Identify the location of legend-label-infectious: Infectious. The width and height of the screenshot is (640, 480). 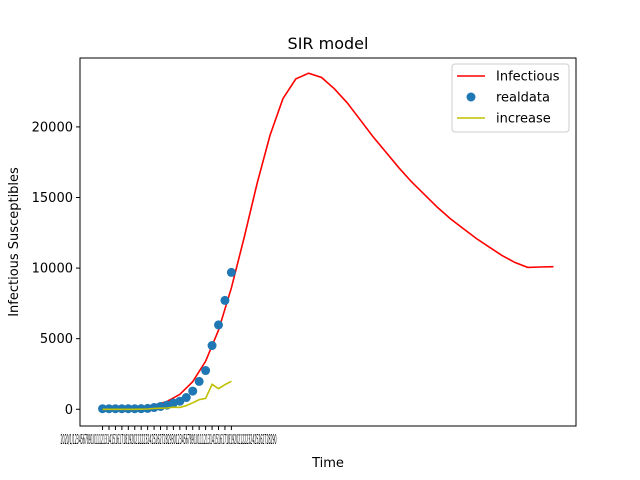
(528, 77).